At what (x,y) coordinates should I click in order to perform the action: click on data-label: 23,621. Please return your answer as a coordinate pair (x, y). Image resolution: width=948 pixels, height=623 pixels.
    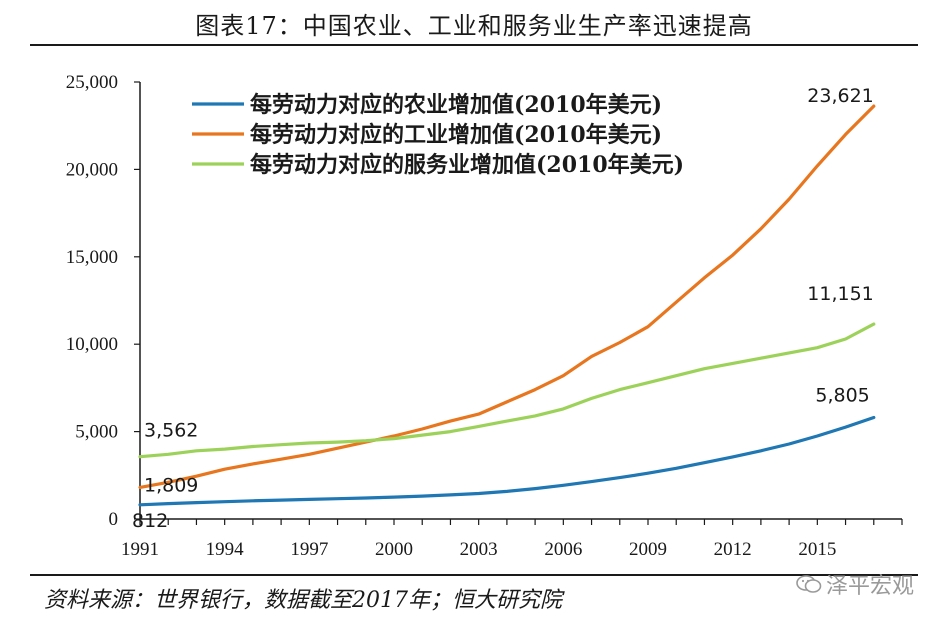
    Looking at the image, I should click on (840, 96).